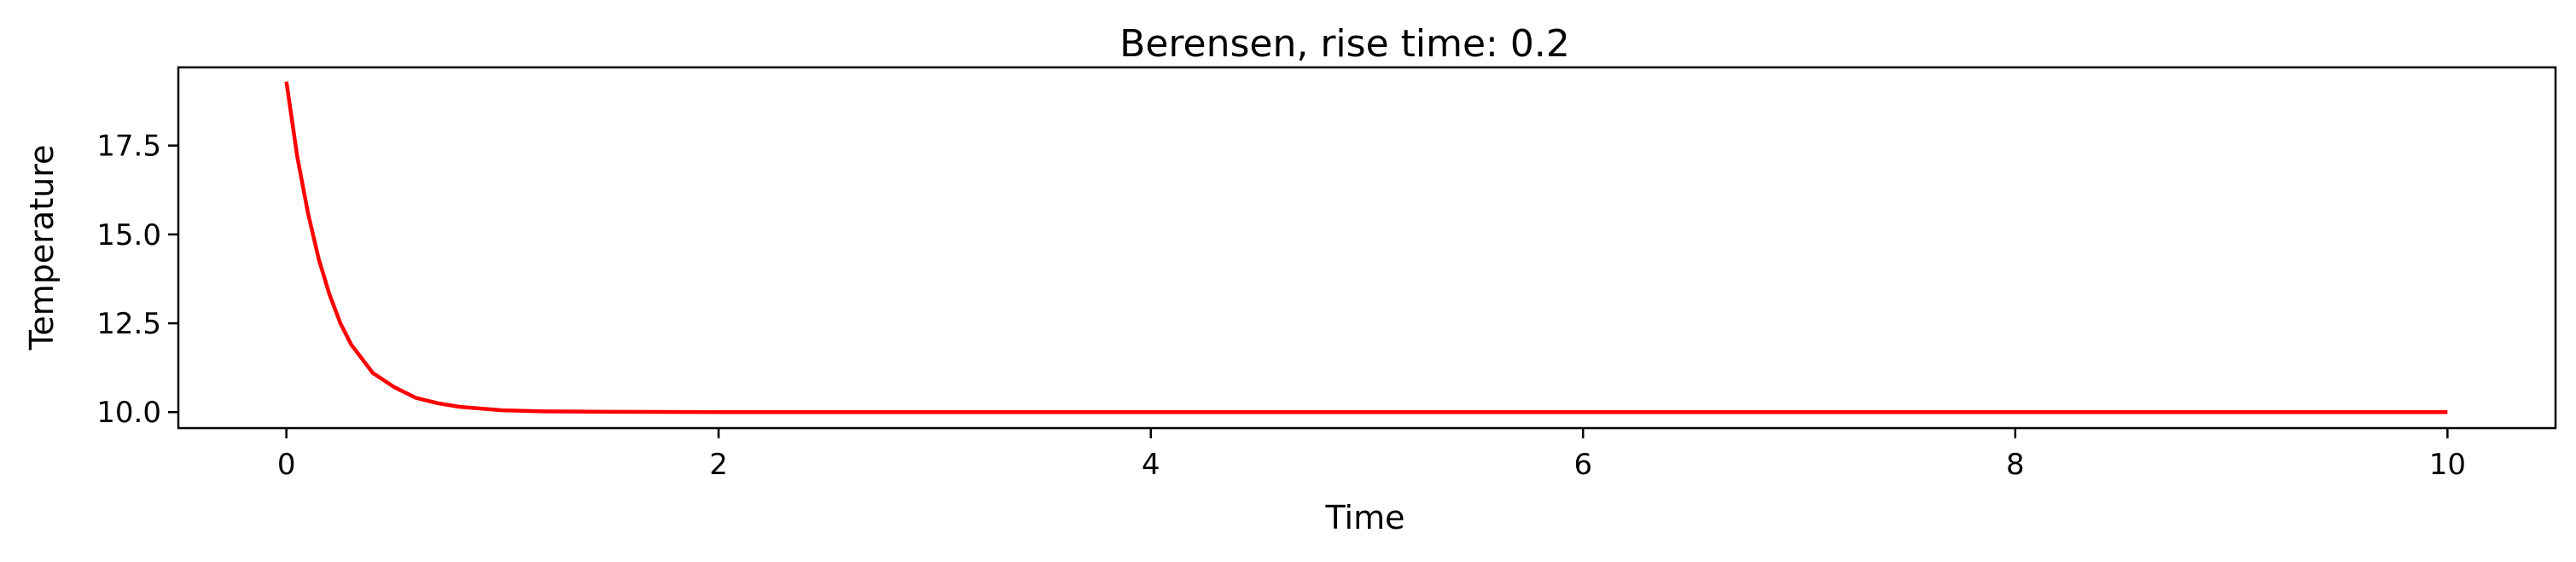 The image size is (2576, 562). What do you see at coordinates (1582, 465) in the screenshot?
I see `x-tick-label: 6` at bounding box center [1582, 465].